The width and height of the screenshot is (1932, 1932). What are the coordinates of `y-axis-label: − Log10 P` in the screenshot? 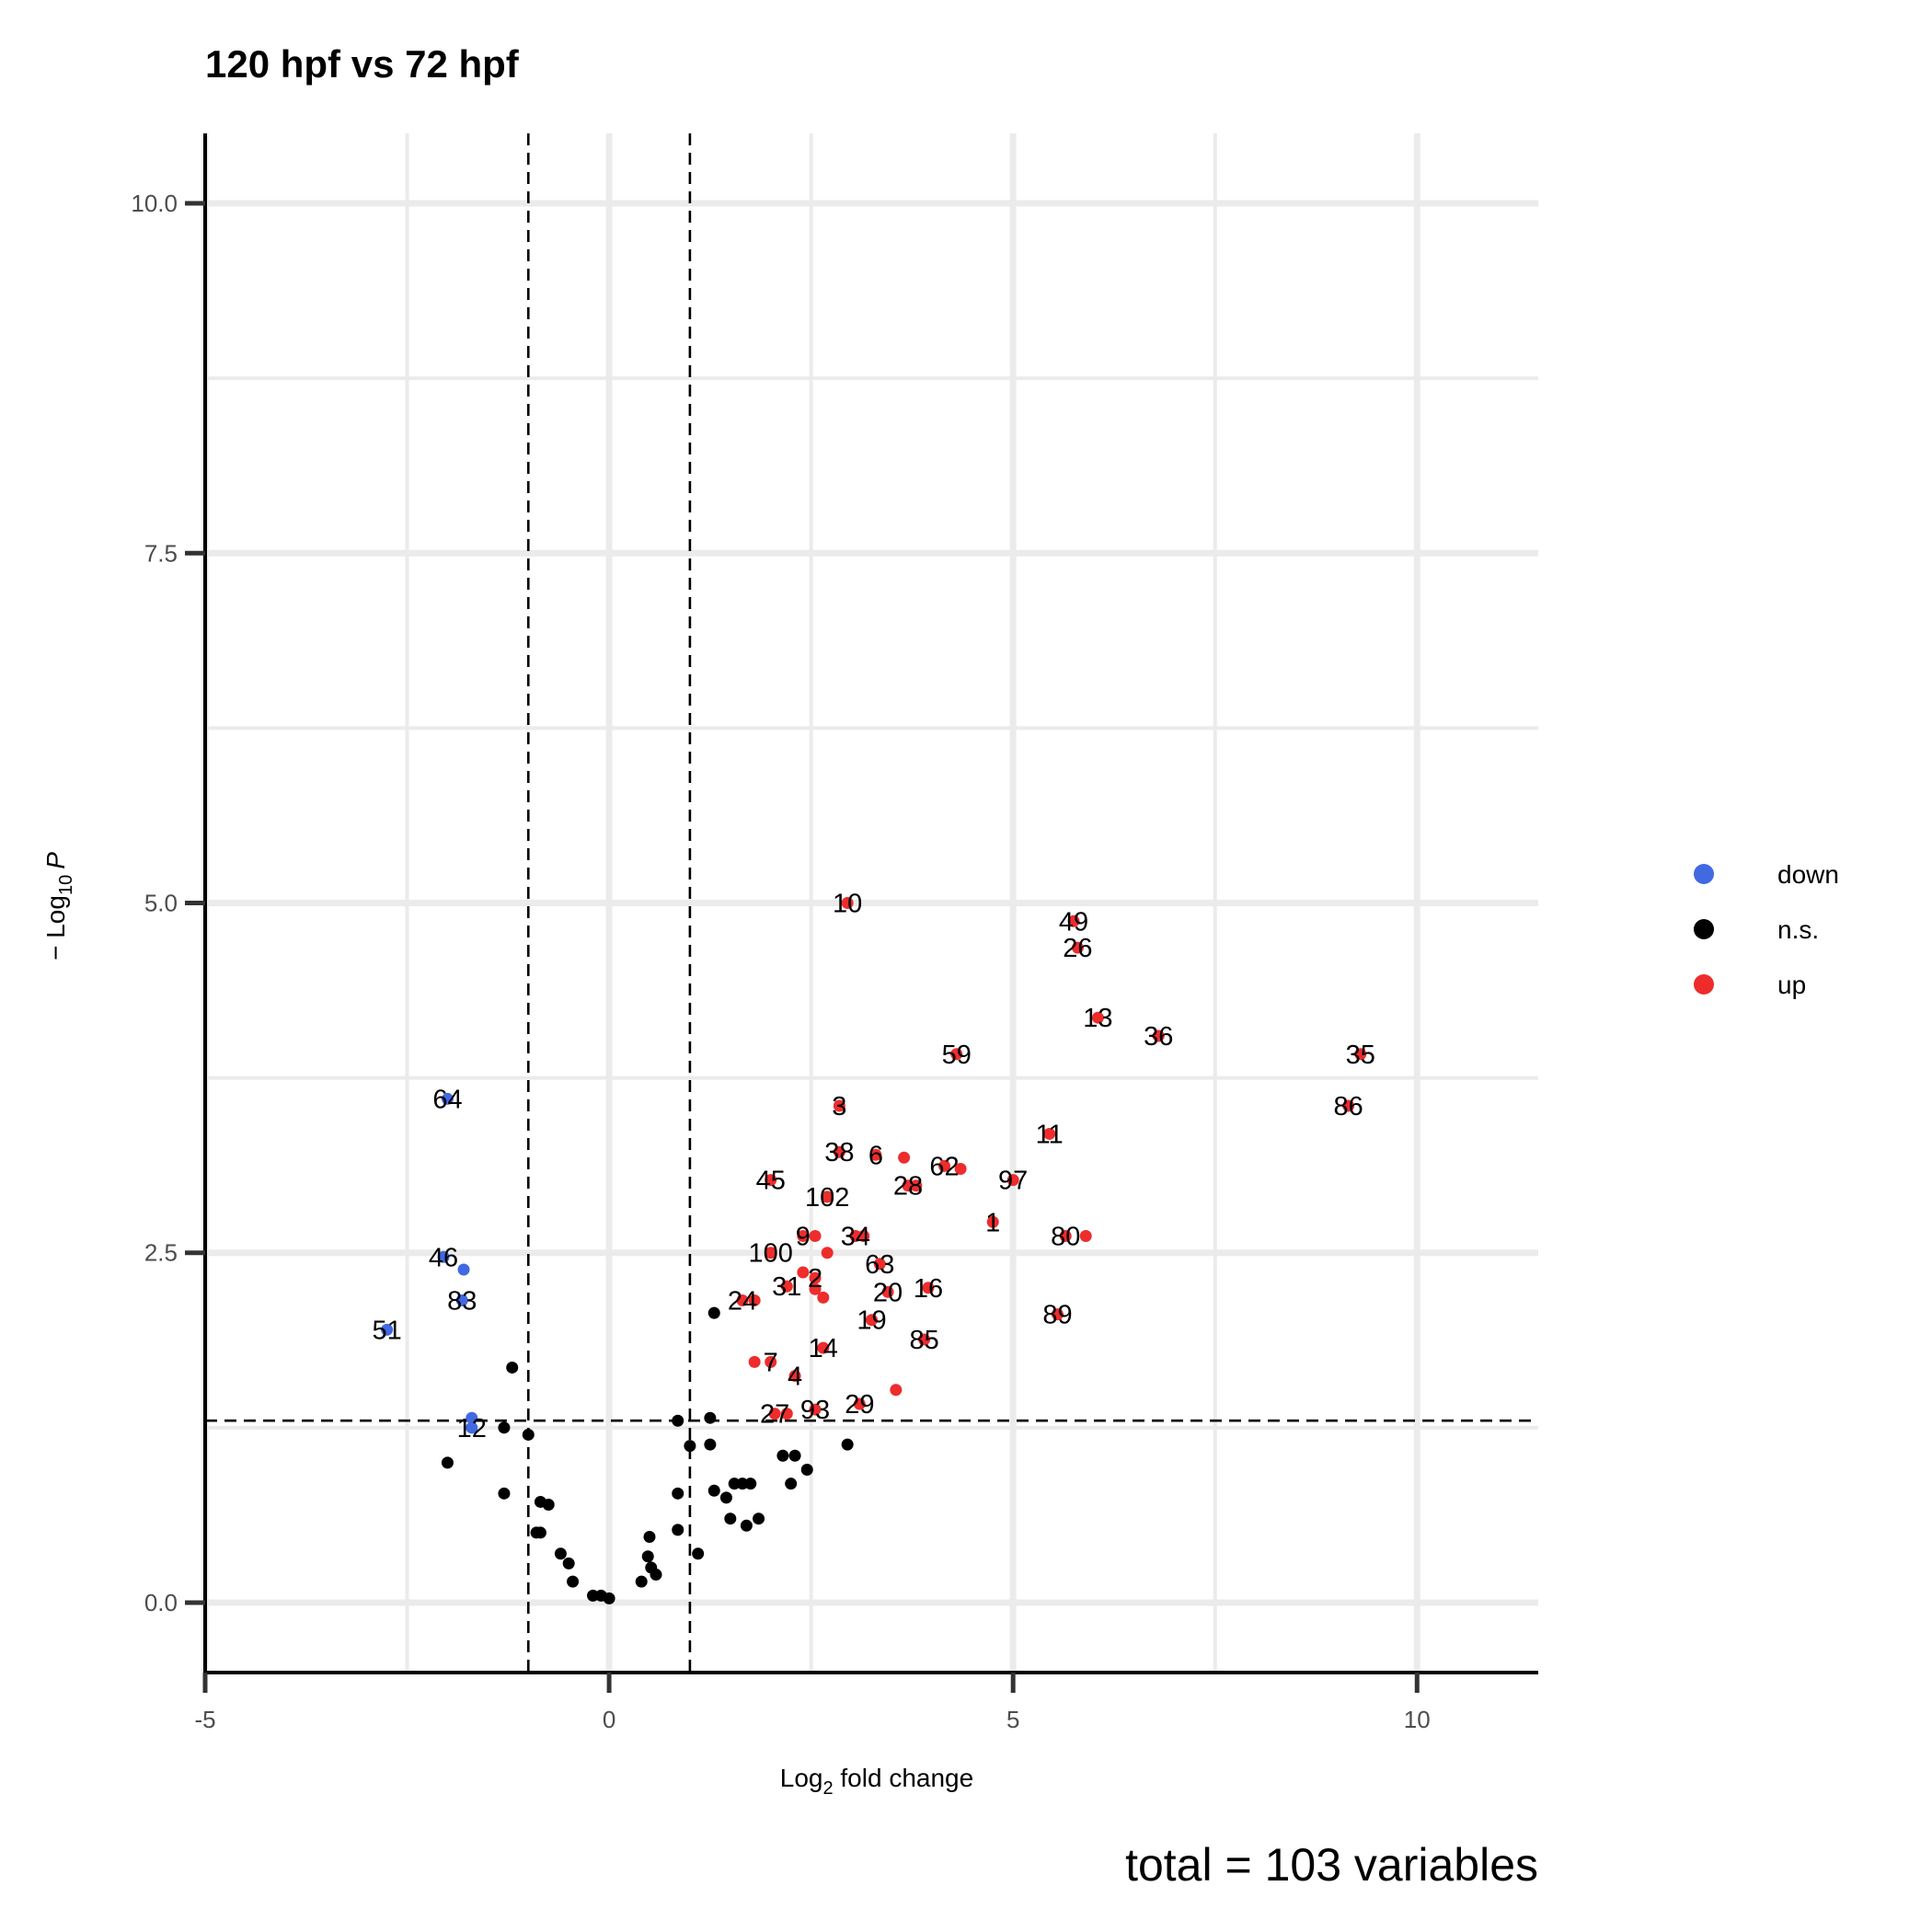 It's located at (58, 906).